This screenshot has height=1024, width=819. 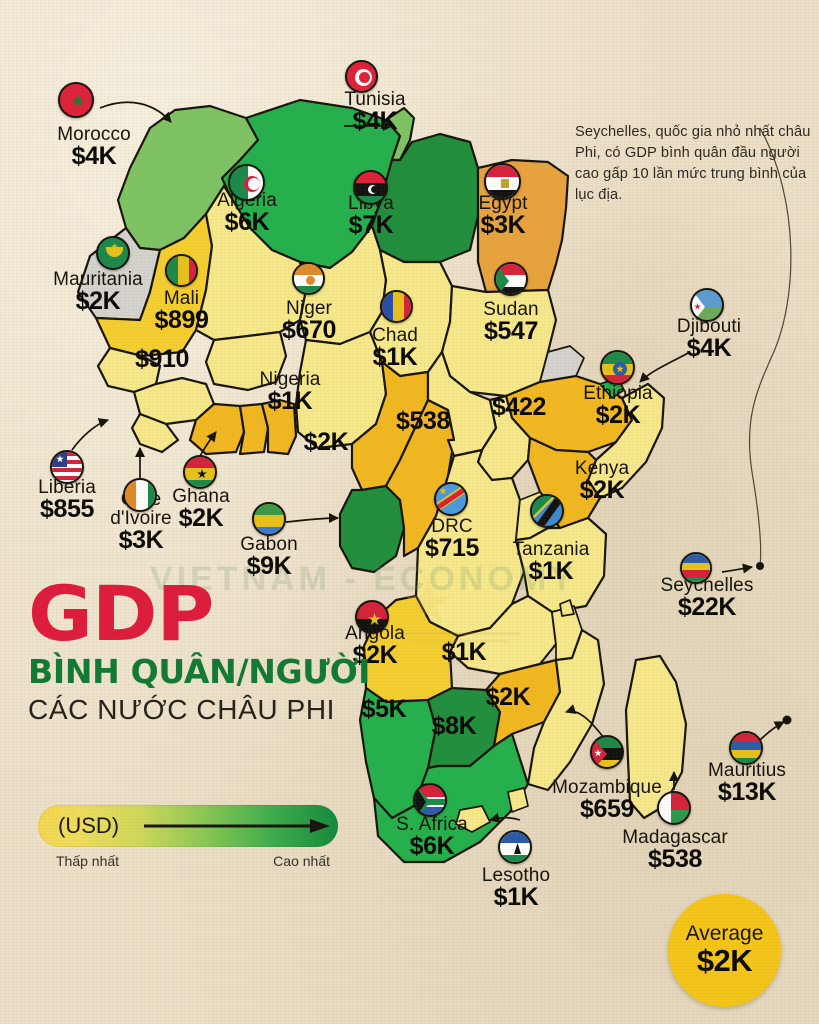 I want to click on label-ghana-name: Ghana, so click(x=201, y=496).